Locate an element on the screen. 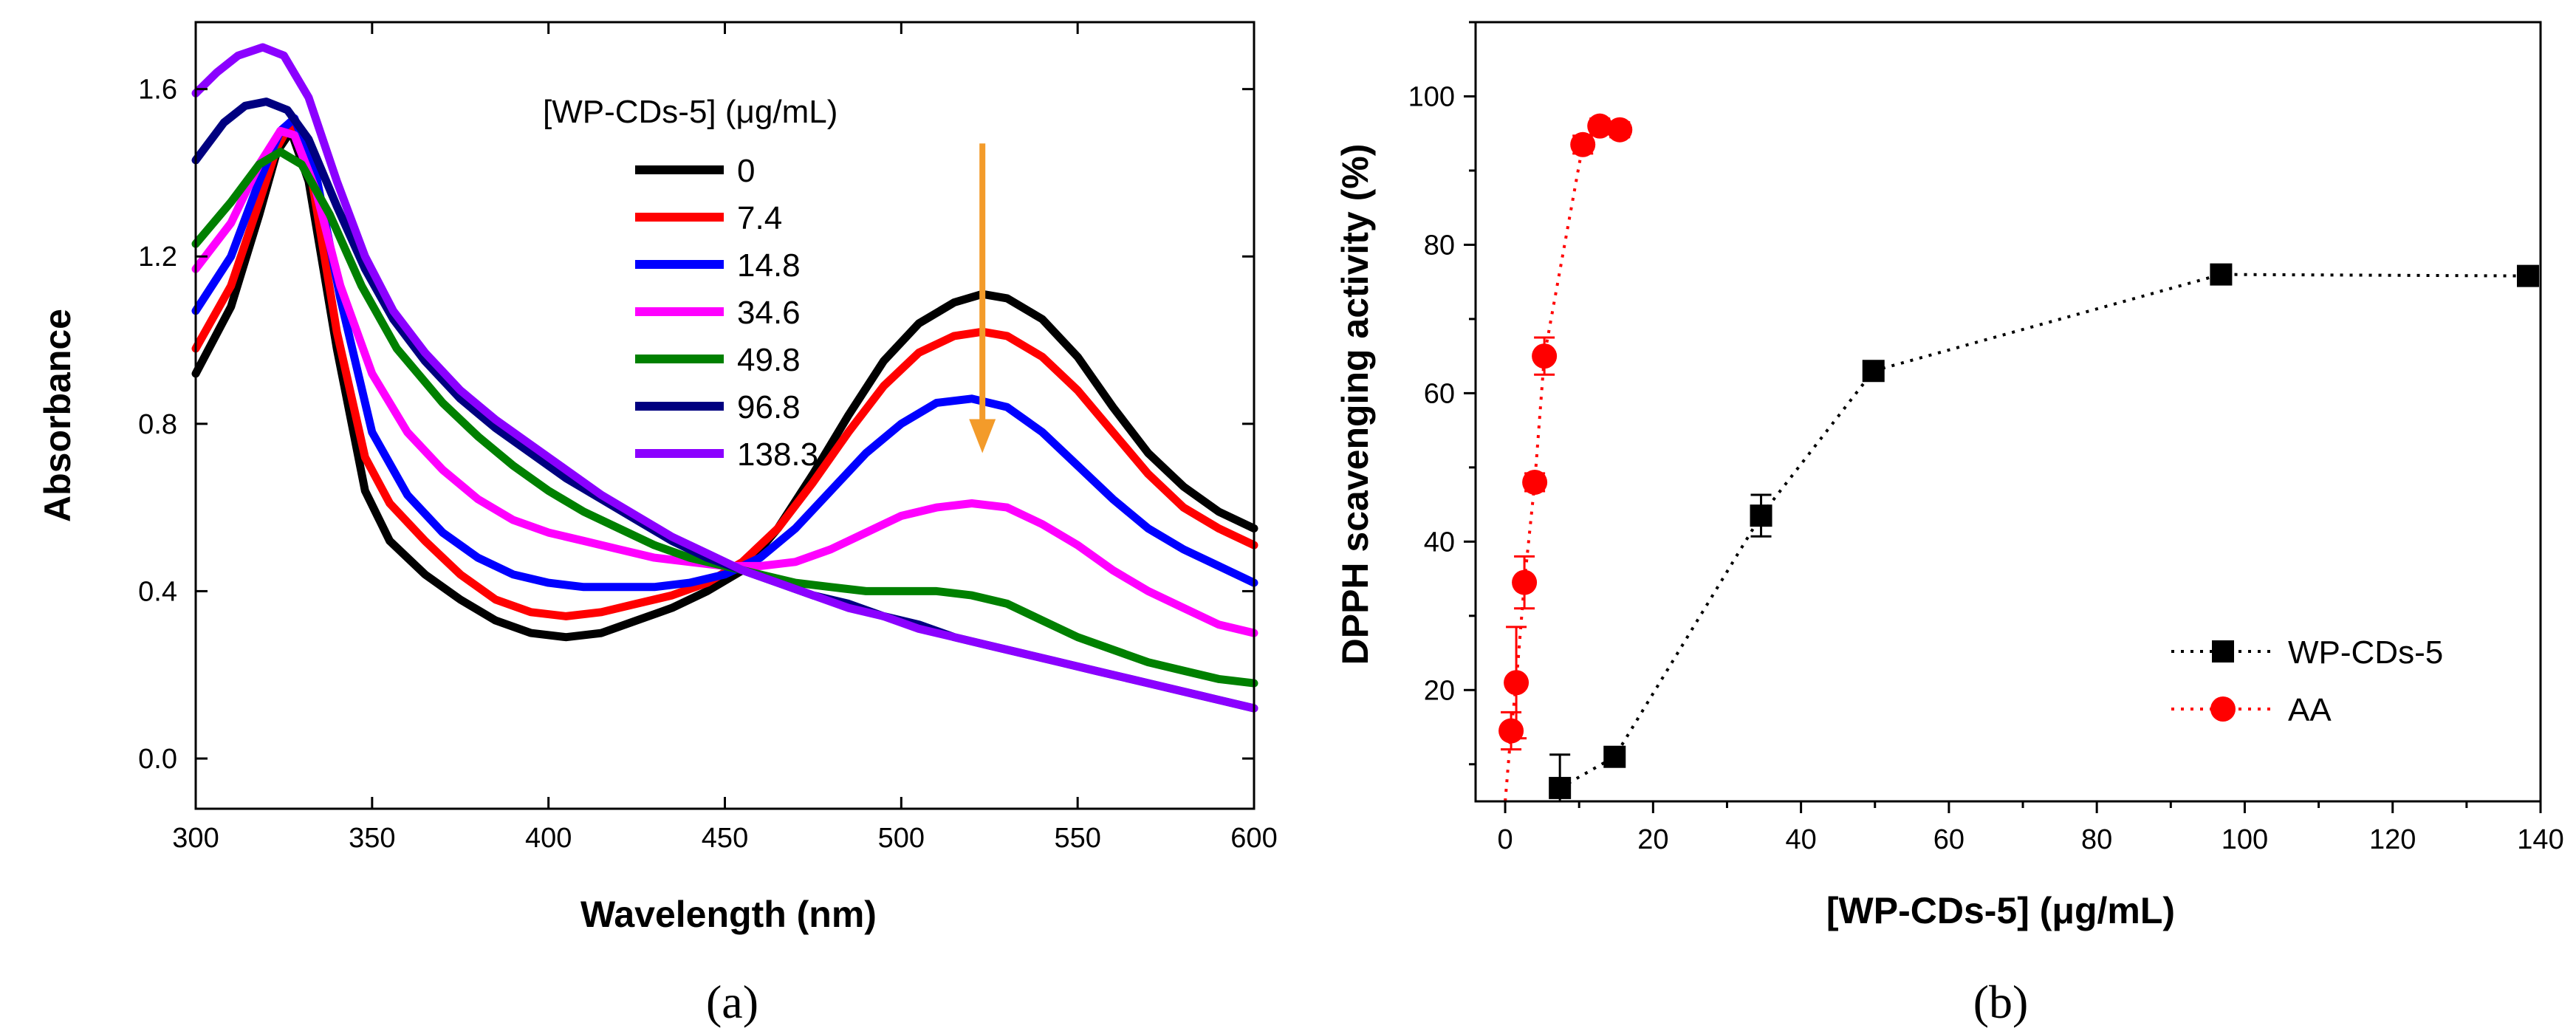 This screenshot has width=2576, height=1034. x-tick-label: 600 is located at coordinates (1253, 838).